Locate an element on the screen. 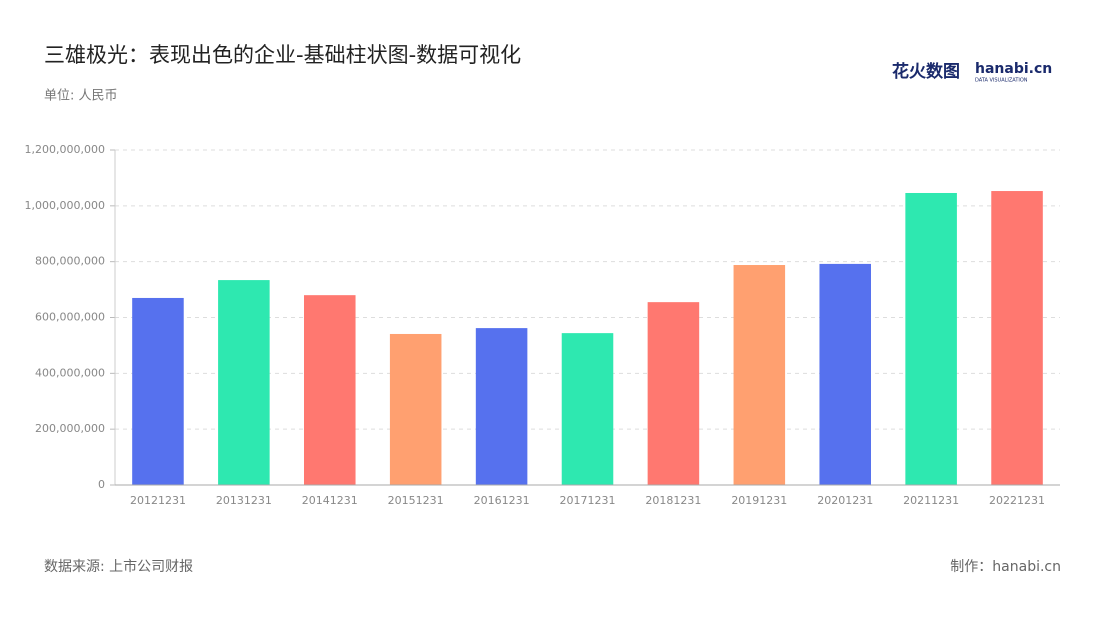  y-tick-label: 600,000,000 is located at coordinates (70, 317).